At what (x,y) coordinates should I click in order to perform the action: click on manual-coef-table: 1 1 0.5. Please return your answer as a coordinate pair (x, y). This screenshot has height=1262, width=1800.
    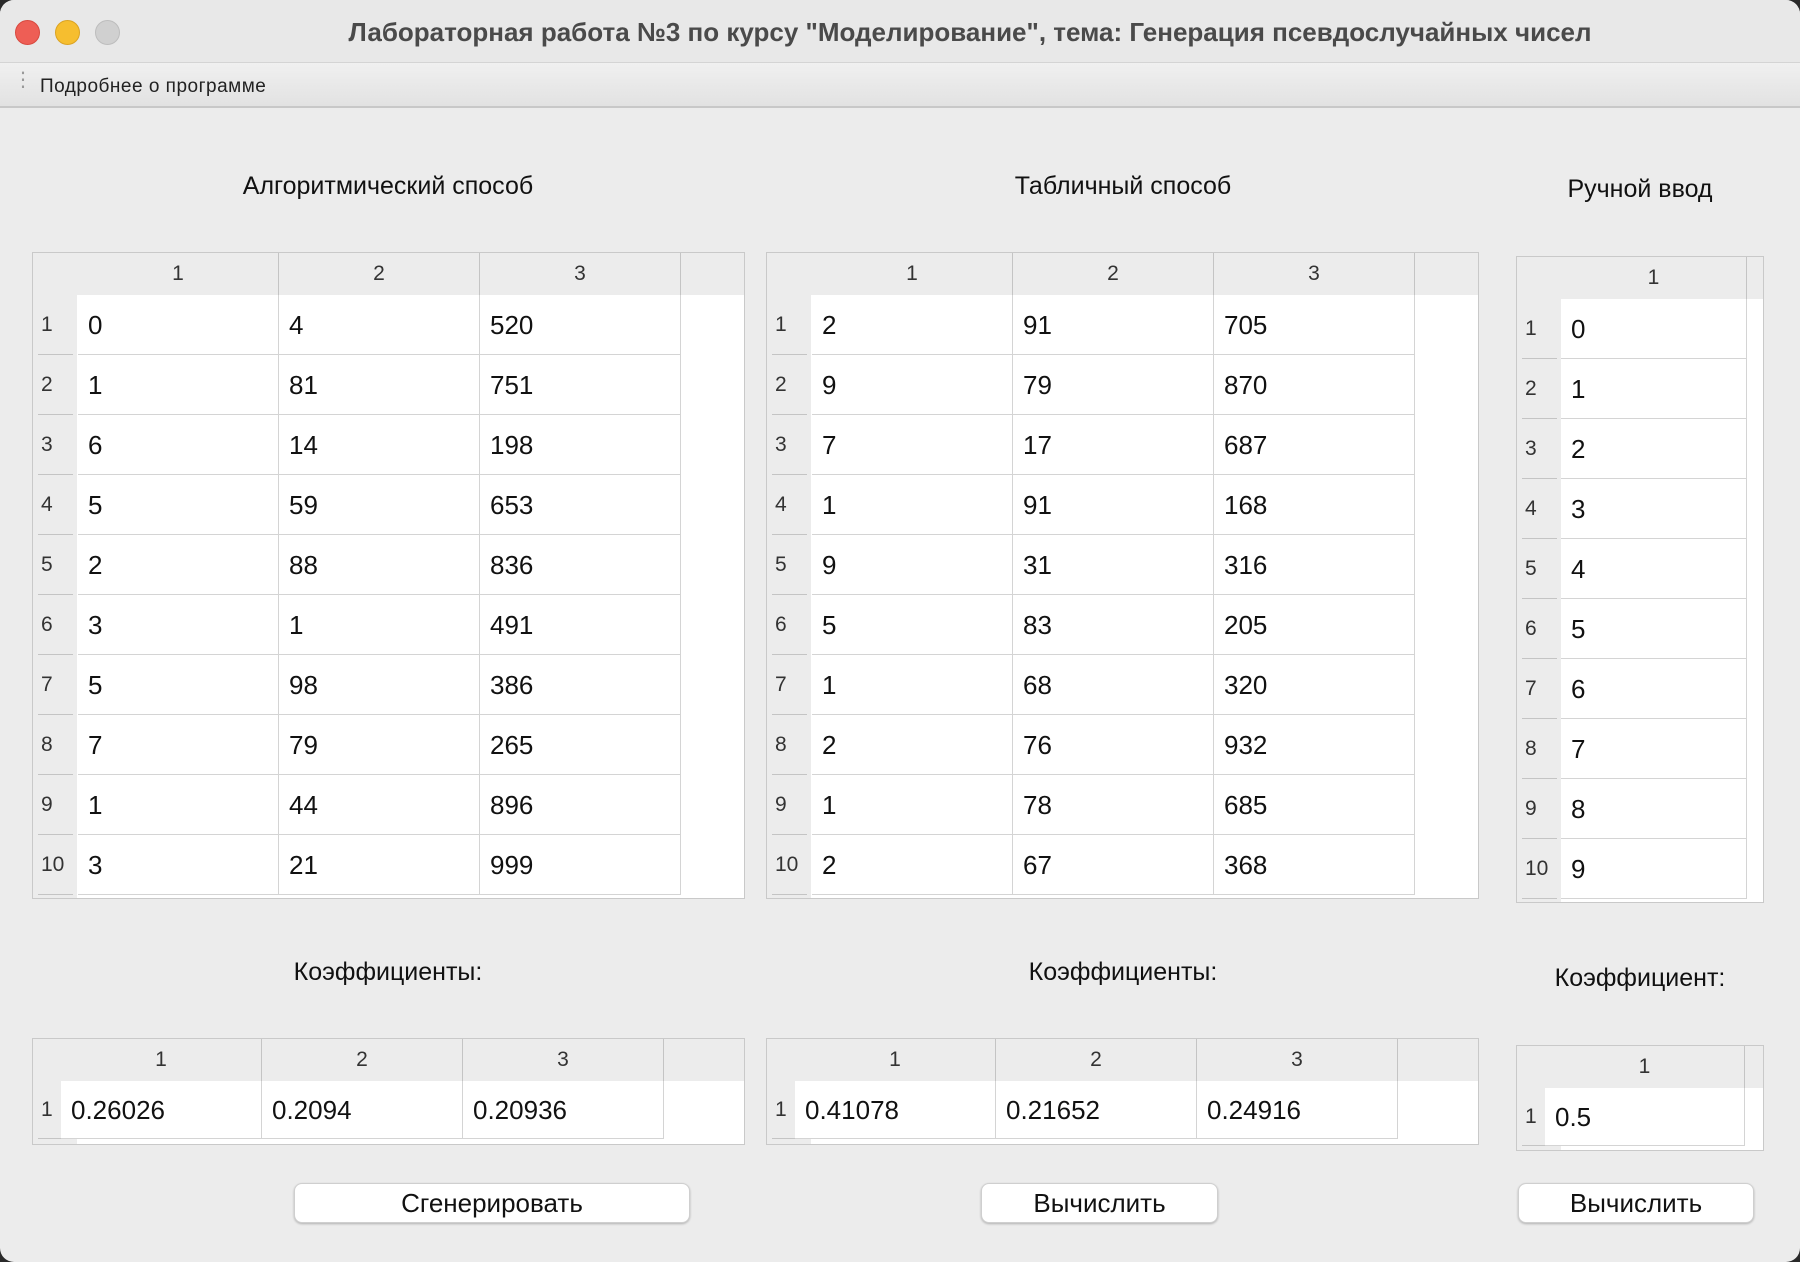
    Looking at the image, I should click on (1640, 1098).